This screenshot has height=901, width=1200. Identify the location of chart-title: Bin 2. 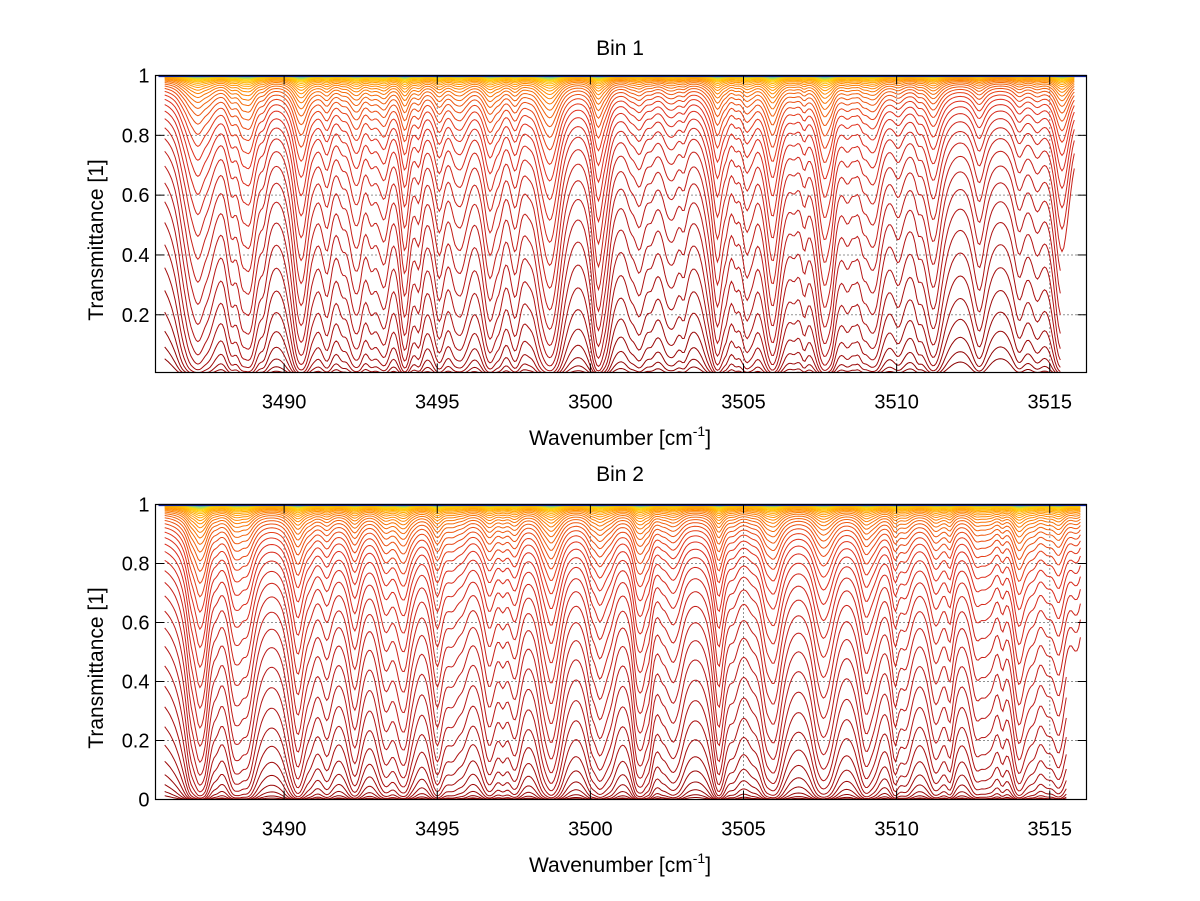
(620, 474).